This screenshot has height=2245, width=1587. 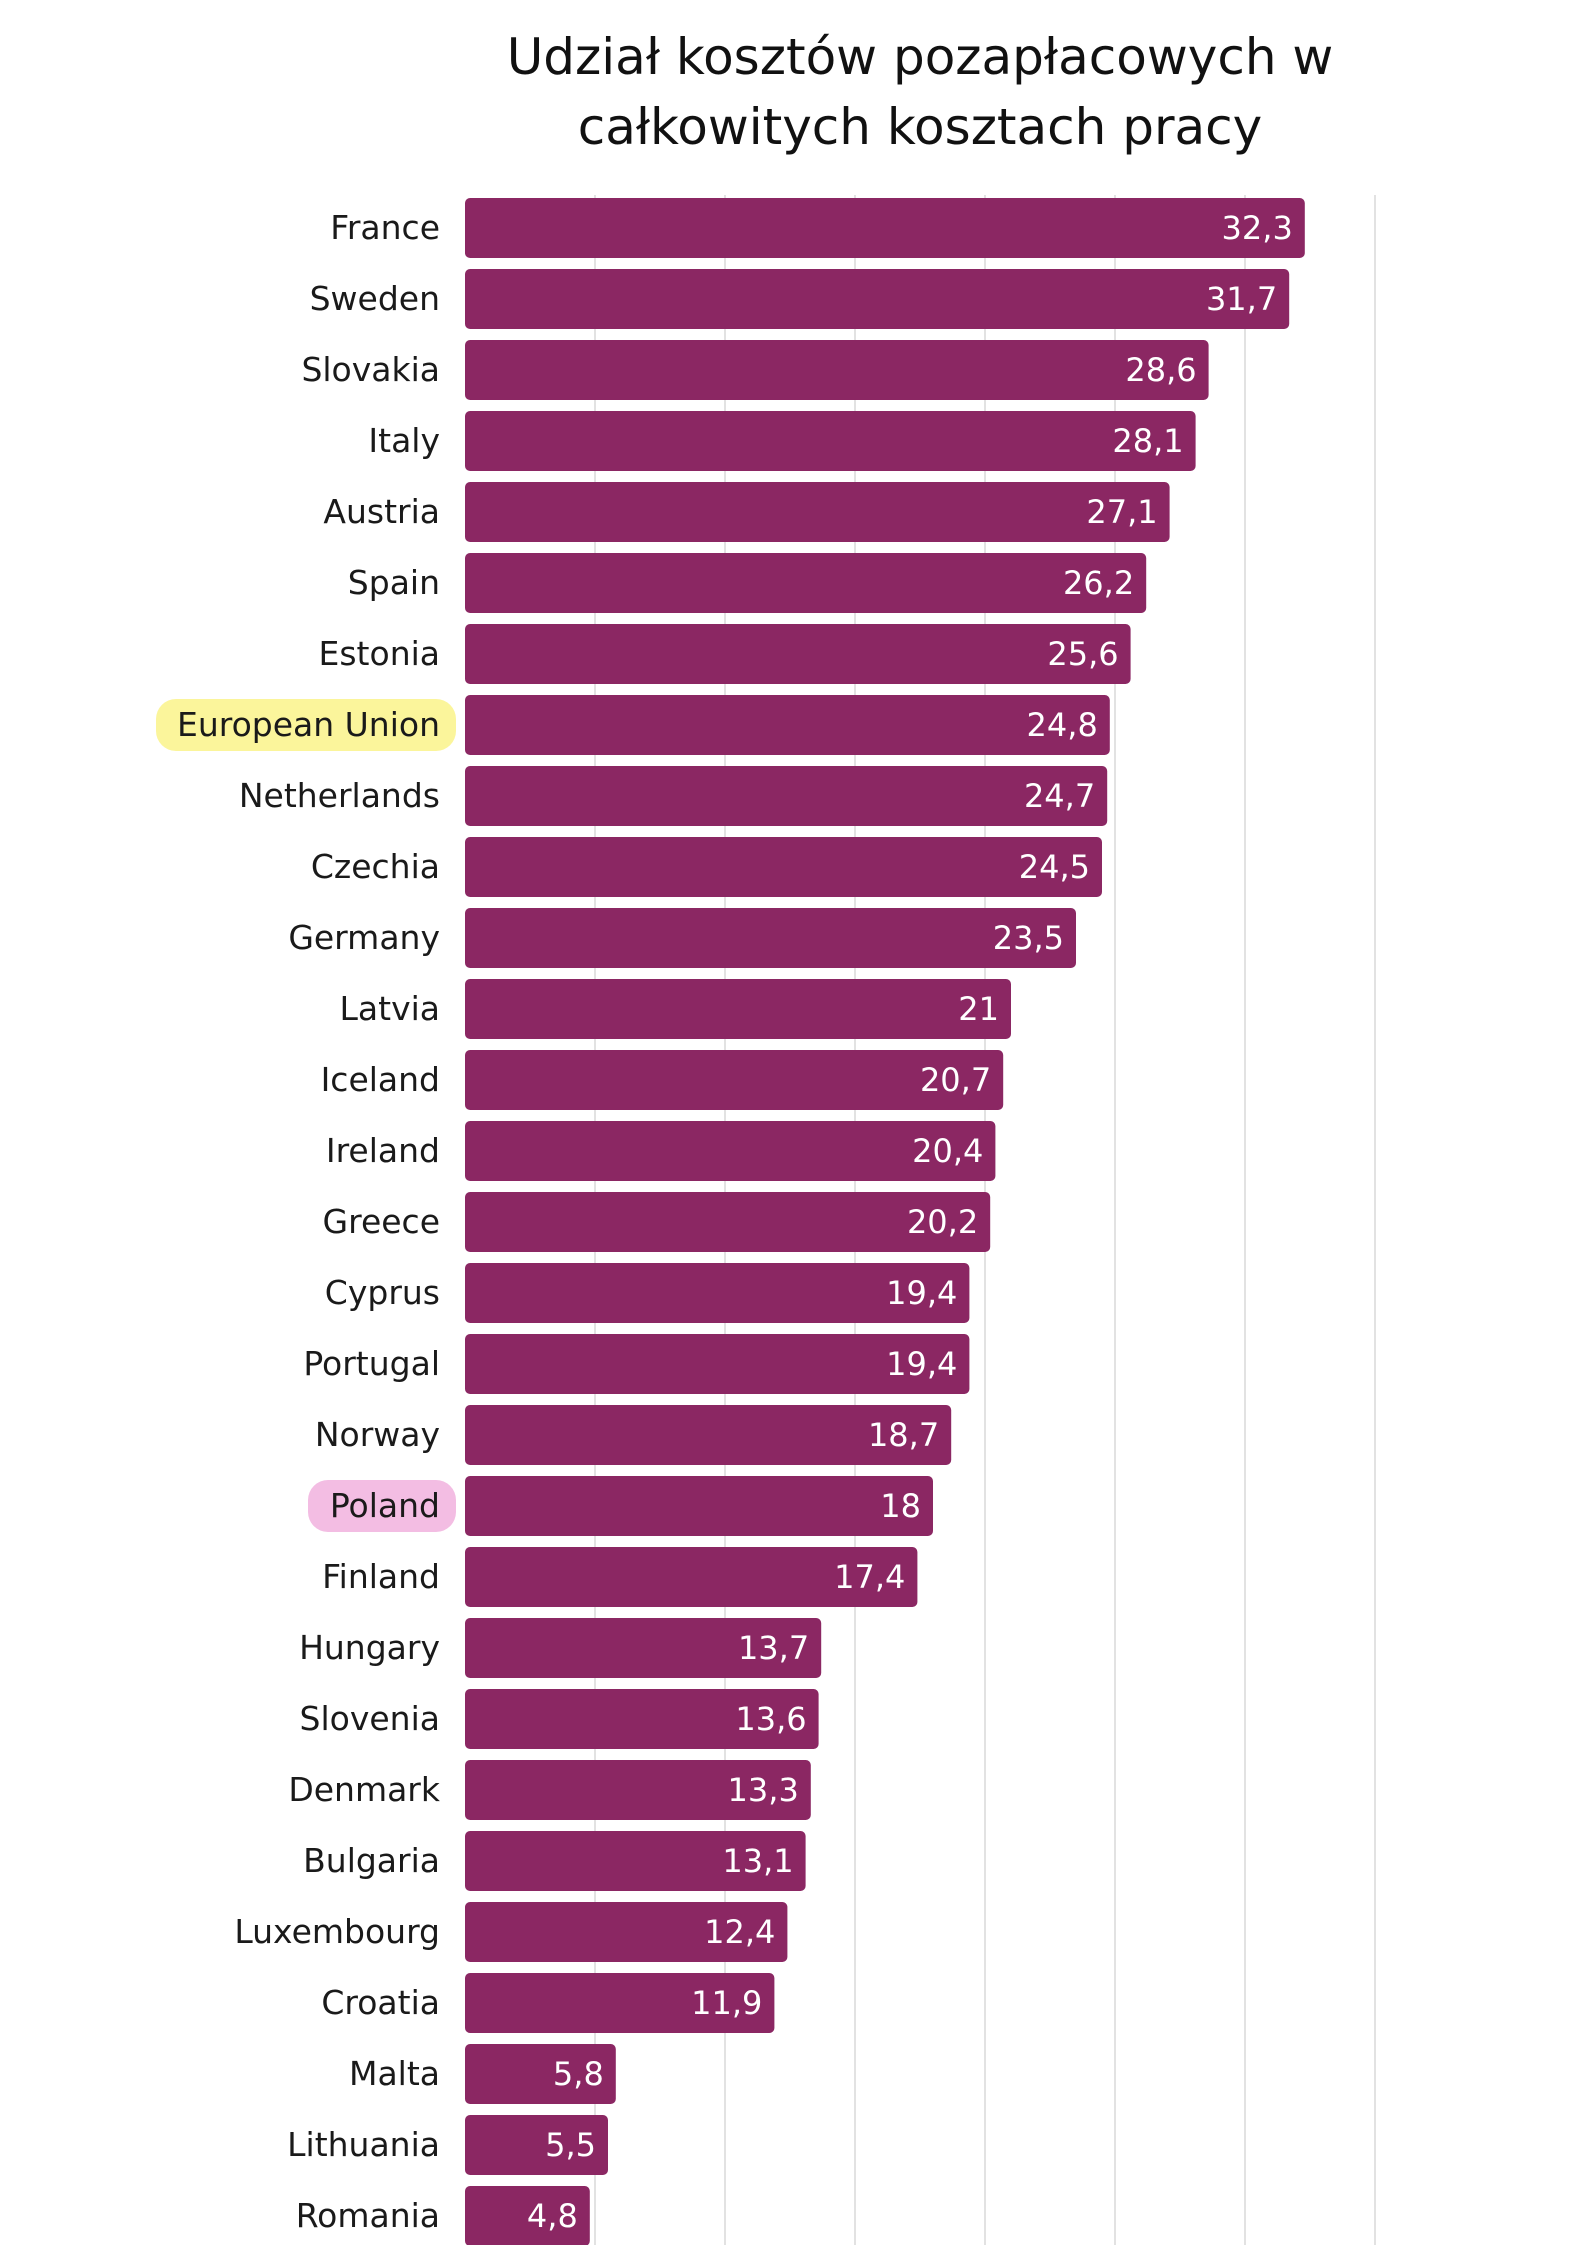 What do you see at coordinates (817, 512) in the screenshot?
I see `bar-austria` at bounding box center [817, 512].